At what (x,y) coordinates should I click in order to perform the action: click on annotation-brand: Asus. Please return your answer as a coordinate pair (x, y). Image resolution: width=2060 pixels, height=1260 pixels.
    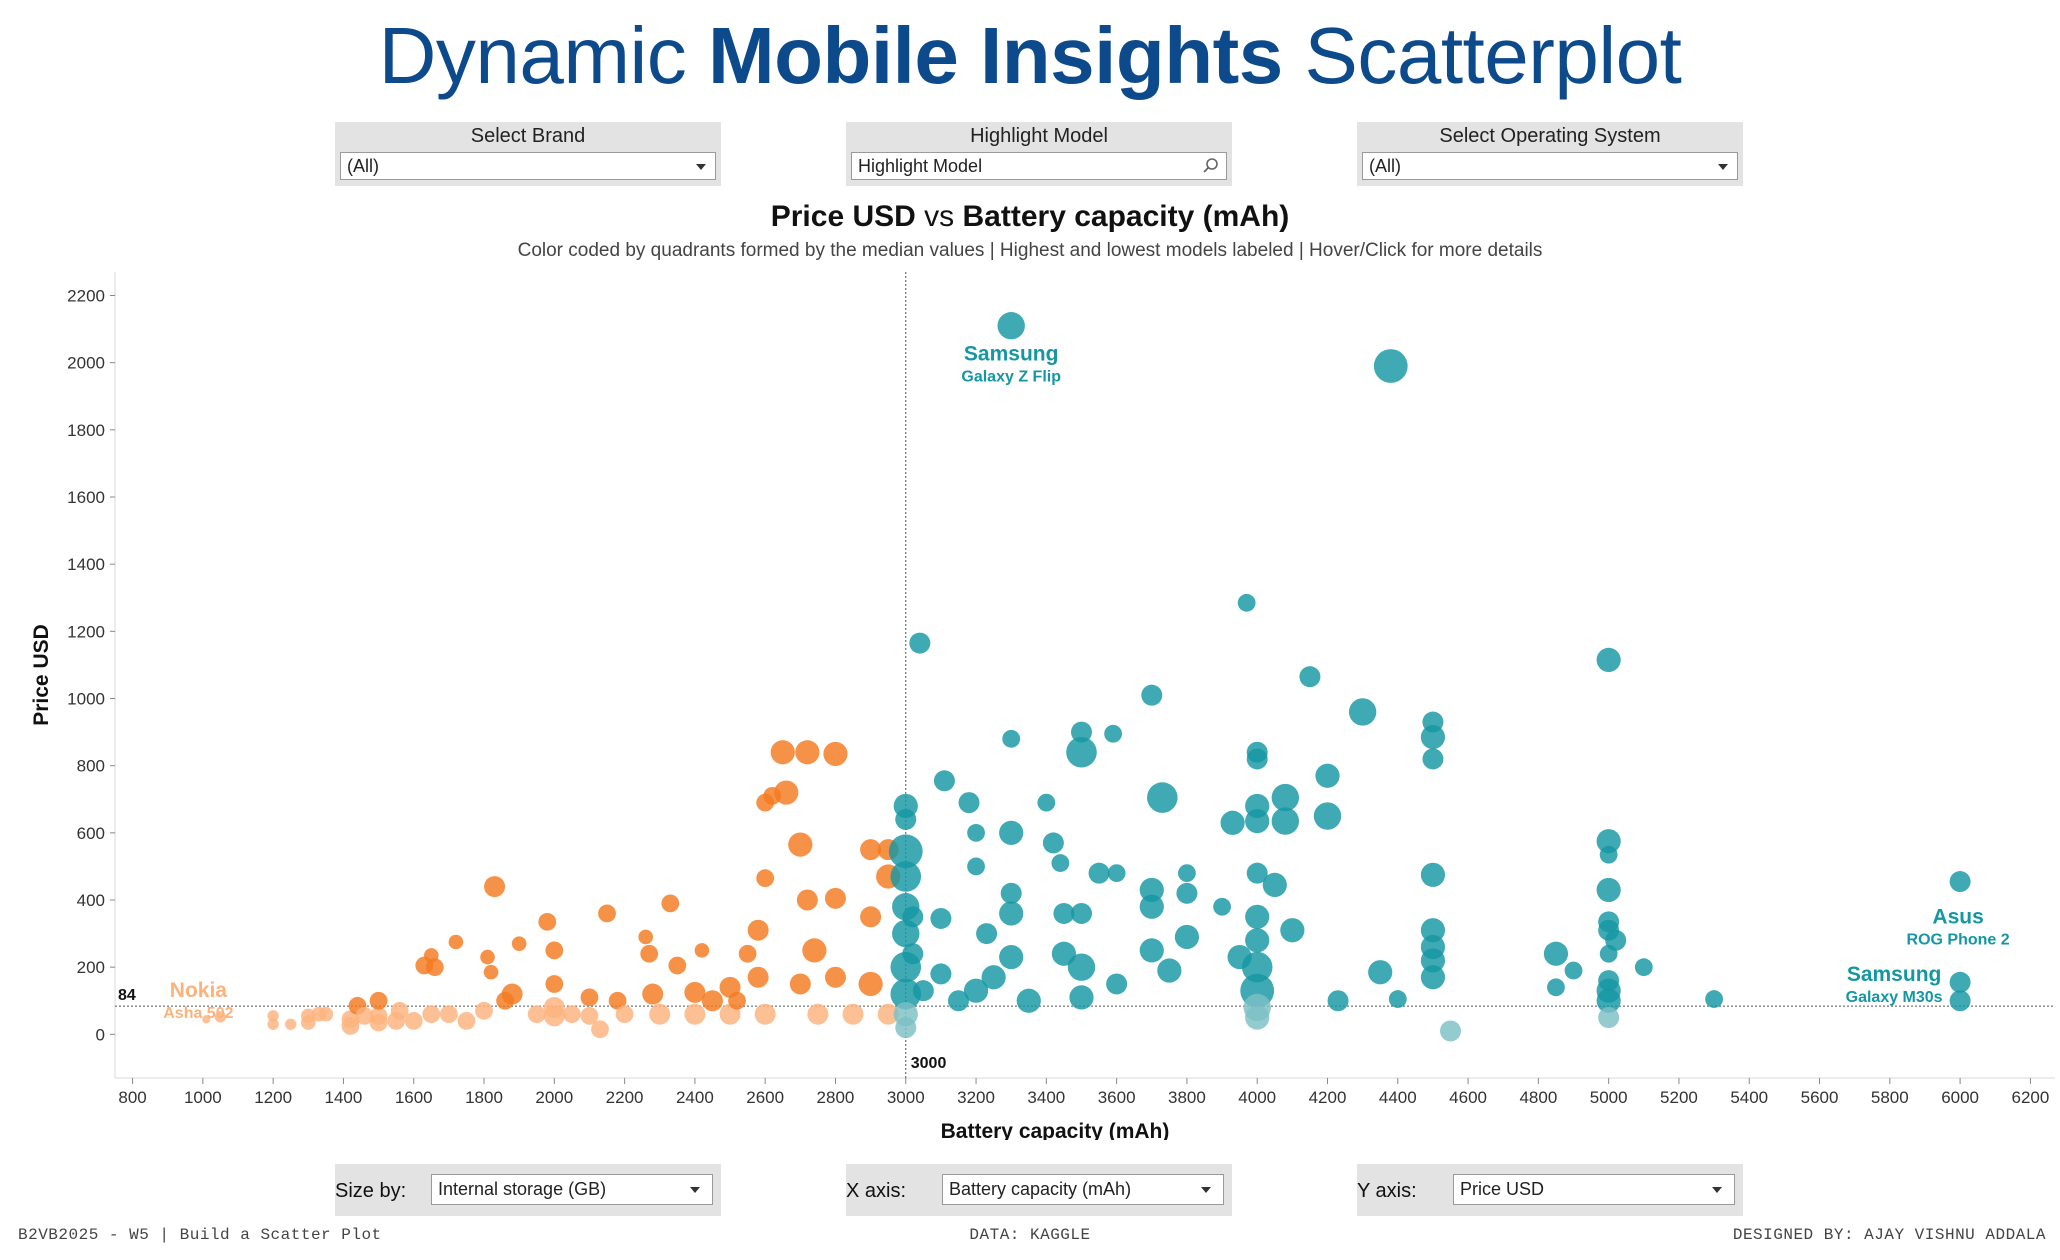
    Looking at the image, I should click on (1957, 917).